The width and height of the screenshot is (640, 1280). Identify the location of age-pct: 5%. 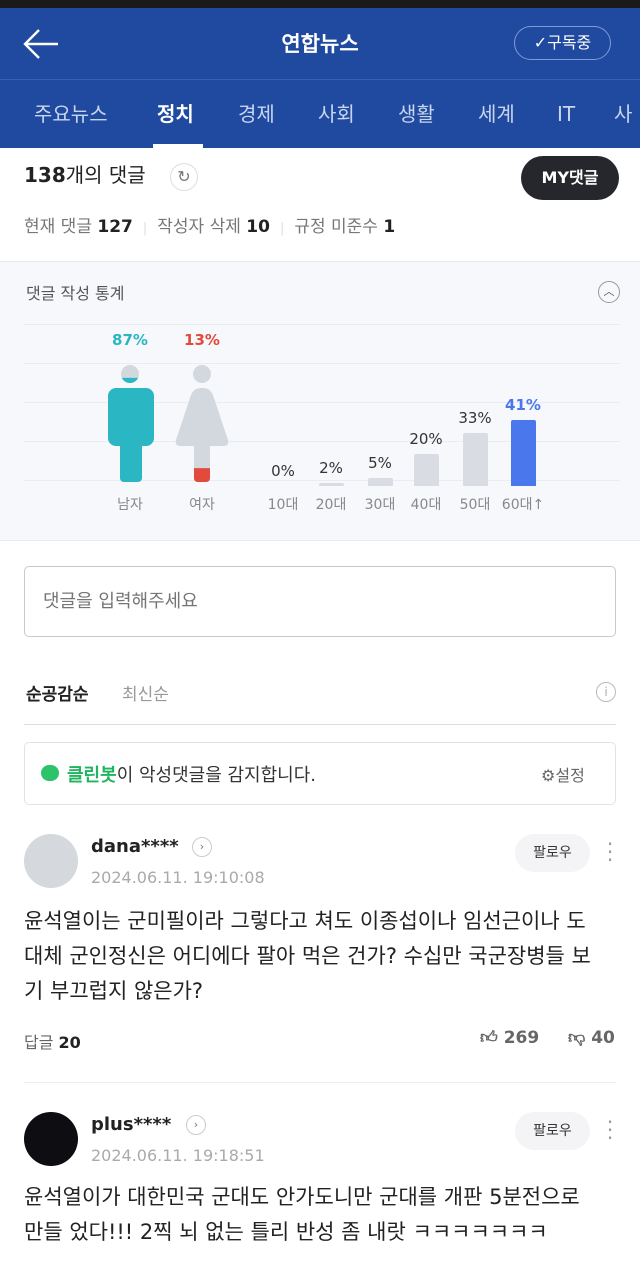
(380, 462).